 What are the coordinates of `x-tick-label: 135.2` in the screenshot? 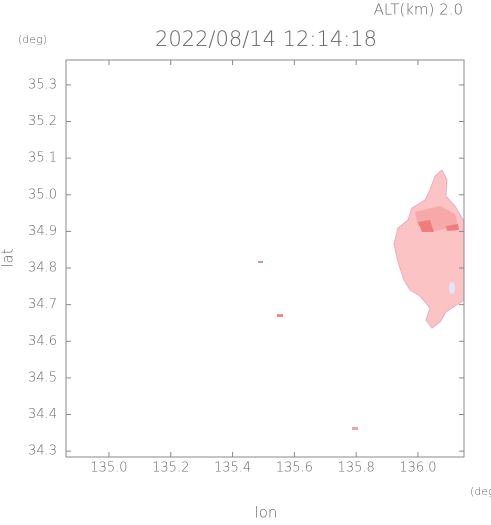 It's located at (170, 468).